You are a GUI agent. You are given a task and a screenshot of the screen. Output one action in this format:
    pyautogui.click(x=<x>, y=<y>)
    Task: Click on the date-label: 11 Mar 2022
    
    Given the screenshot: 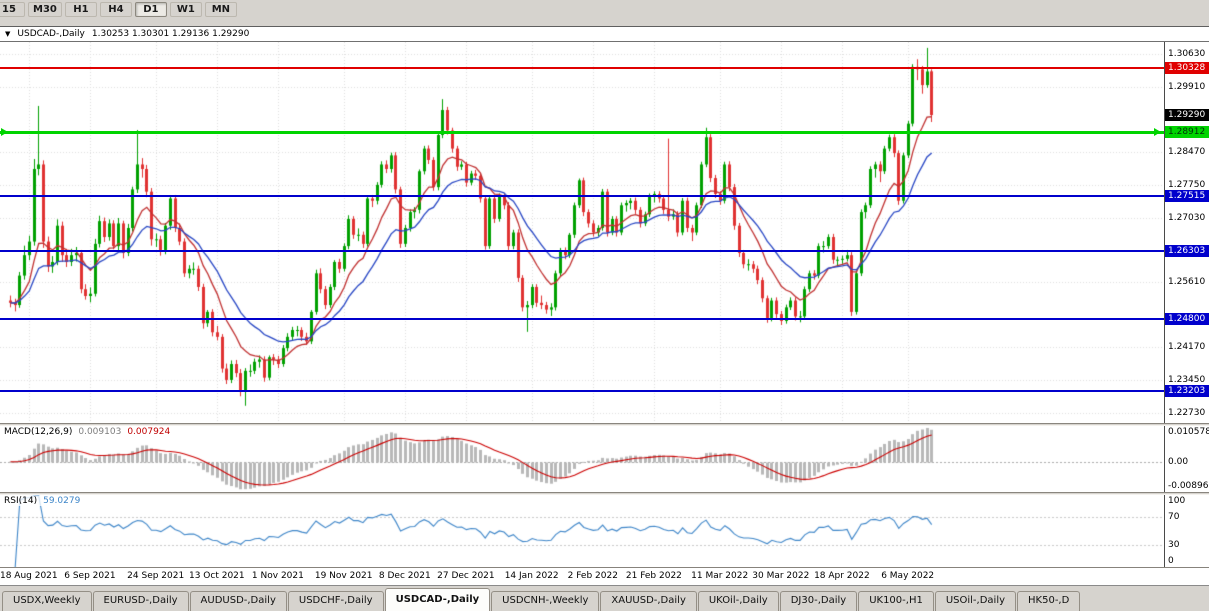 What is the action you would take?
    pyautogui.click(x=720, y=576)
    